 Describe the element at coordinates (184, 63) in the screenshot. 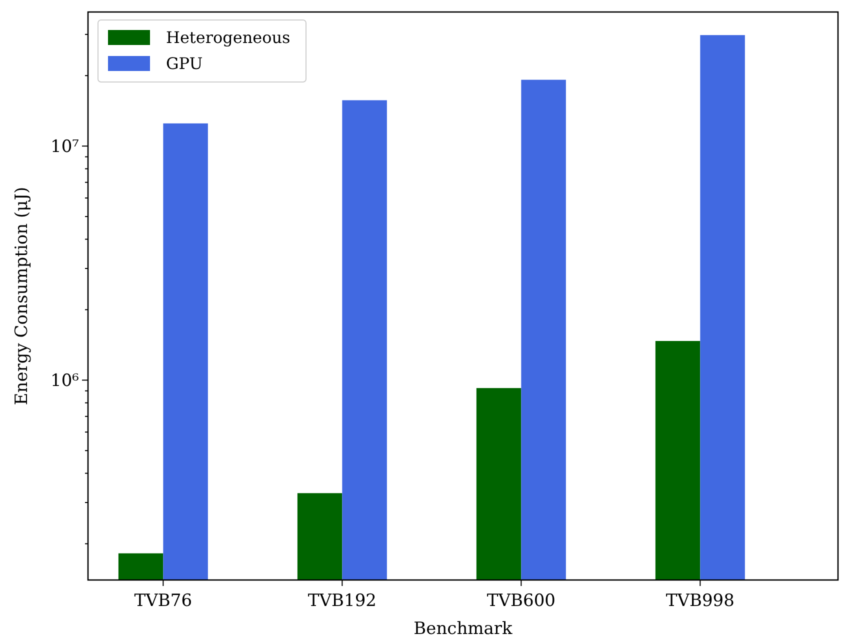

I see `legend-label: GPU` at that location.